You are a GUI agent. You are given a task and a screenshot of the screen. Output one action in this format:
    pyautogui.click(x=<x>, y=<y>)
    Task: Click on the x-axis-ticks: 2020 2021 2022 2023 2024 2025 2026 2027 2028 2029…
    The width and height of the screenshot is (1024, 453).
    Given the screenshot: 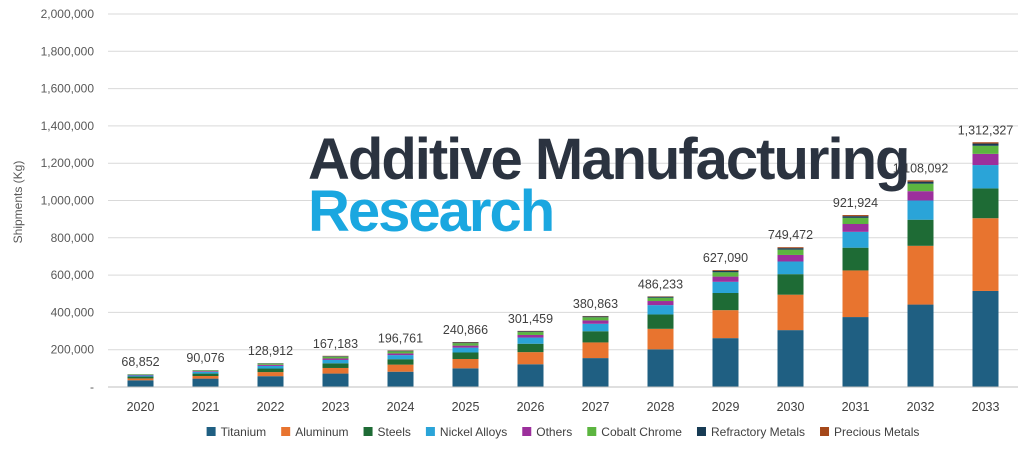 What is the action you would take?
    pyautogui.click(x=563, y=407)
    